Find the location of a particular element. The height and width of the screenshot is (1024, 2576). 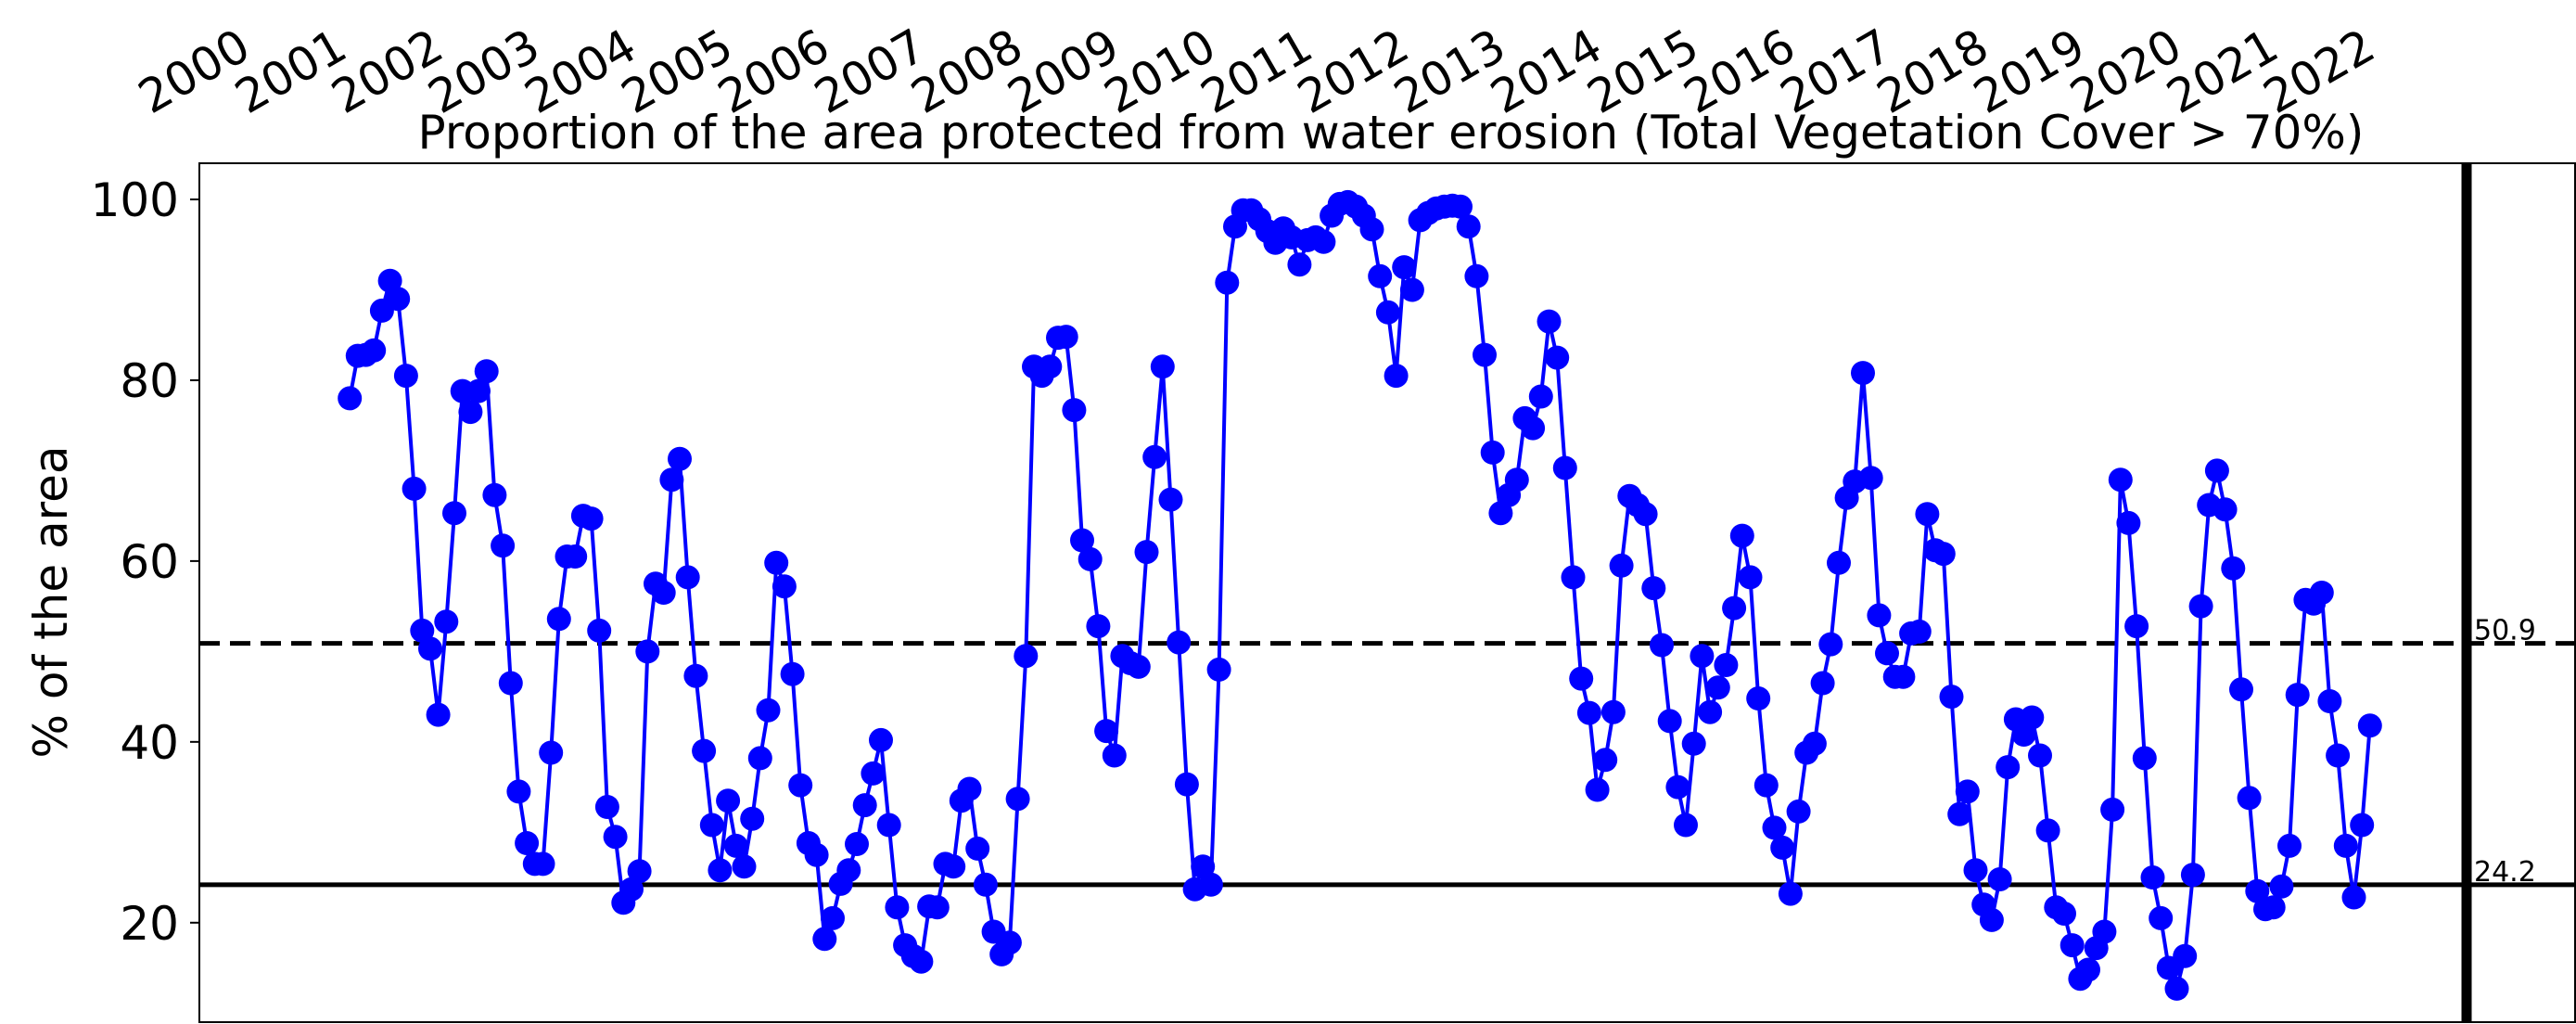

y-tick-label: 60 is located at coordinates (150, 562).